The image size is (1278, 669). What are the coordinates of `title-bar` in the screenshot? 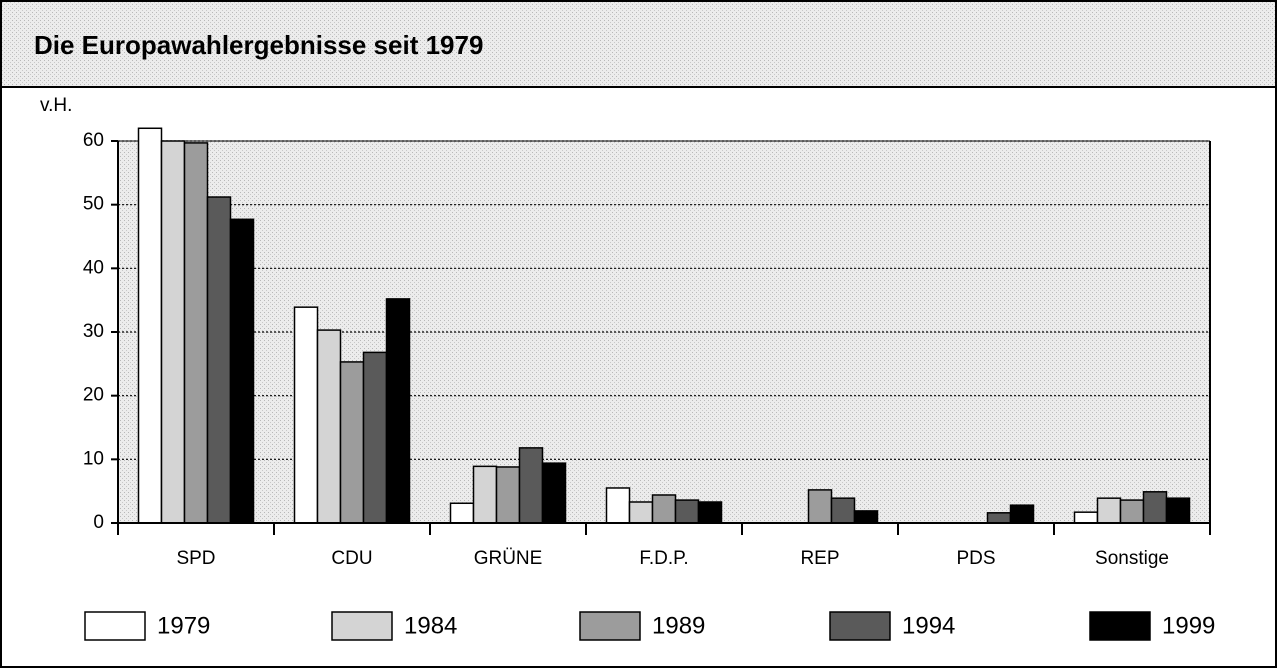 It's located at (638, 44).